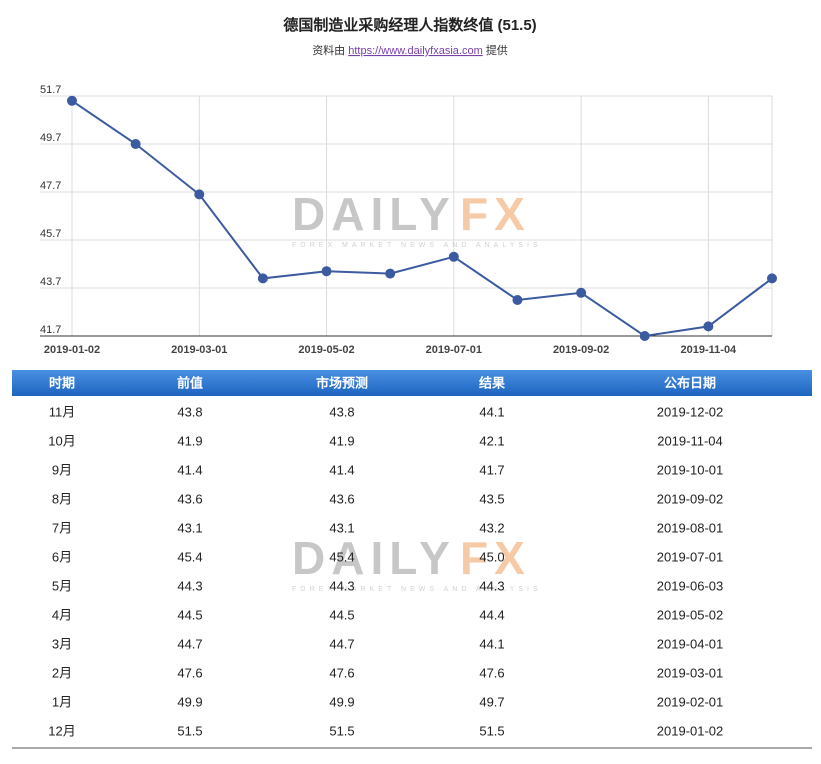  Describe the element at coordinates (62, 701) in the screenshot. I see `table-cell: 1月` at that location.